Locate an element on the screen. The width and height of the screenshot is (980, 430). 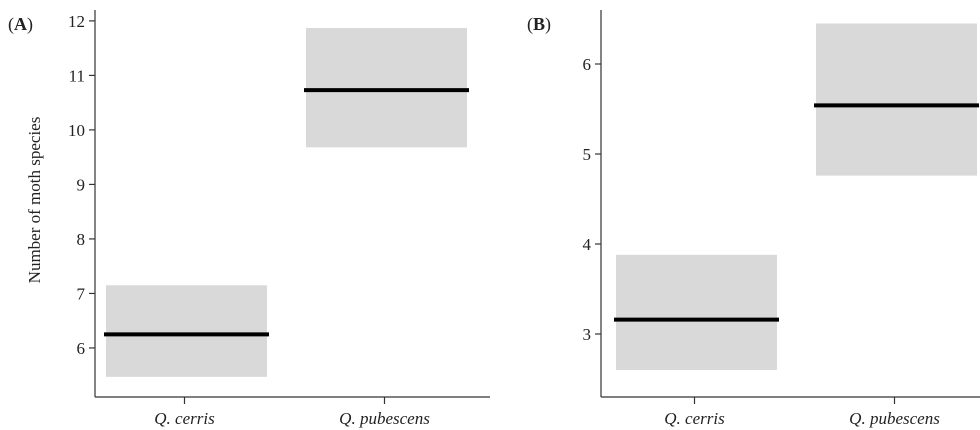
panel-a-label: (A) is located at coordinates (20, 24).